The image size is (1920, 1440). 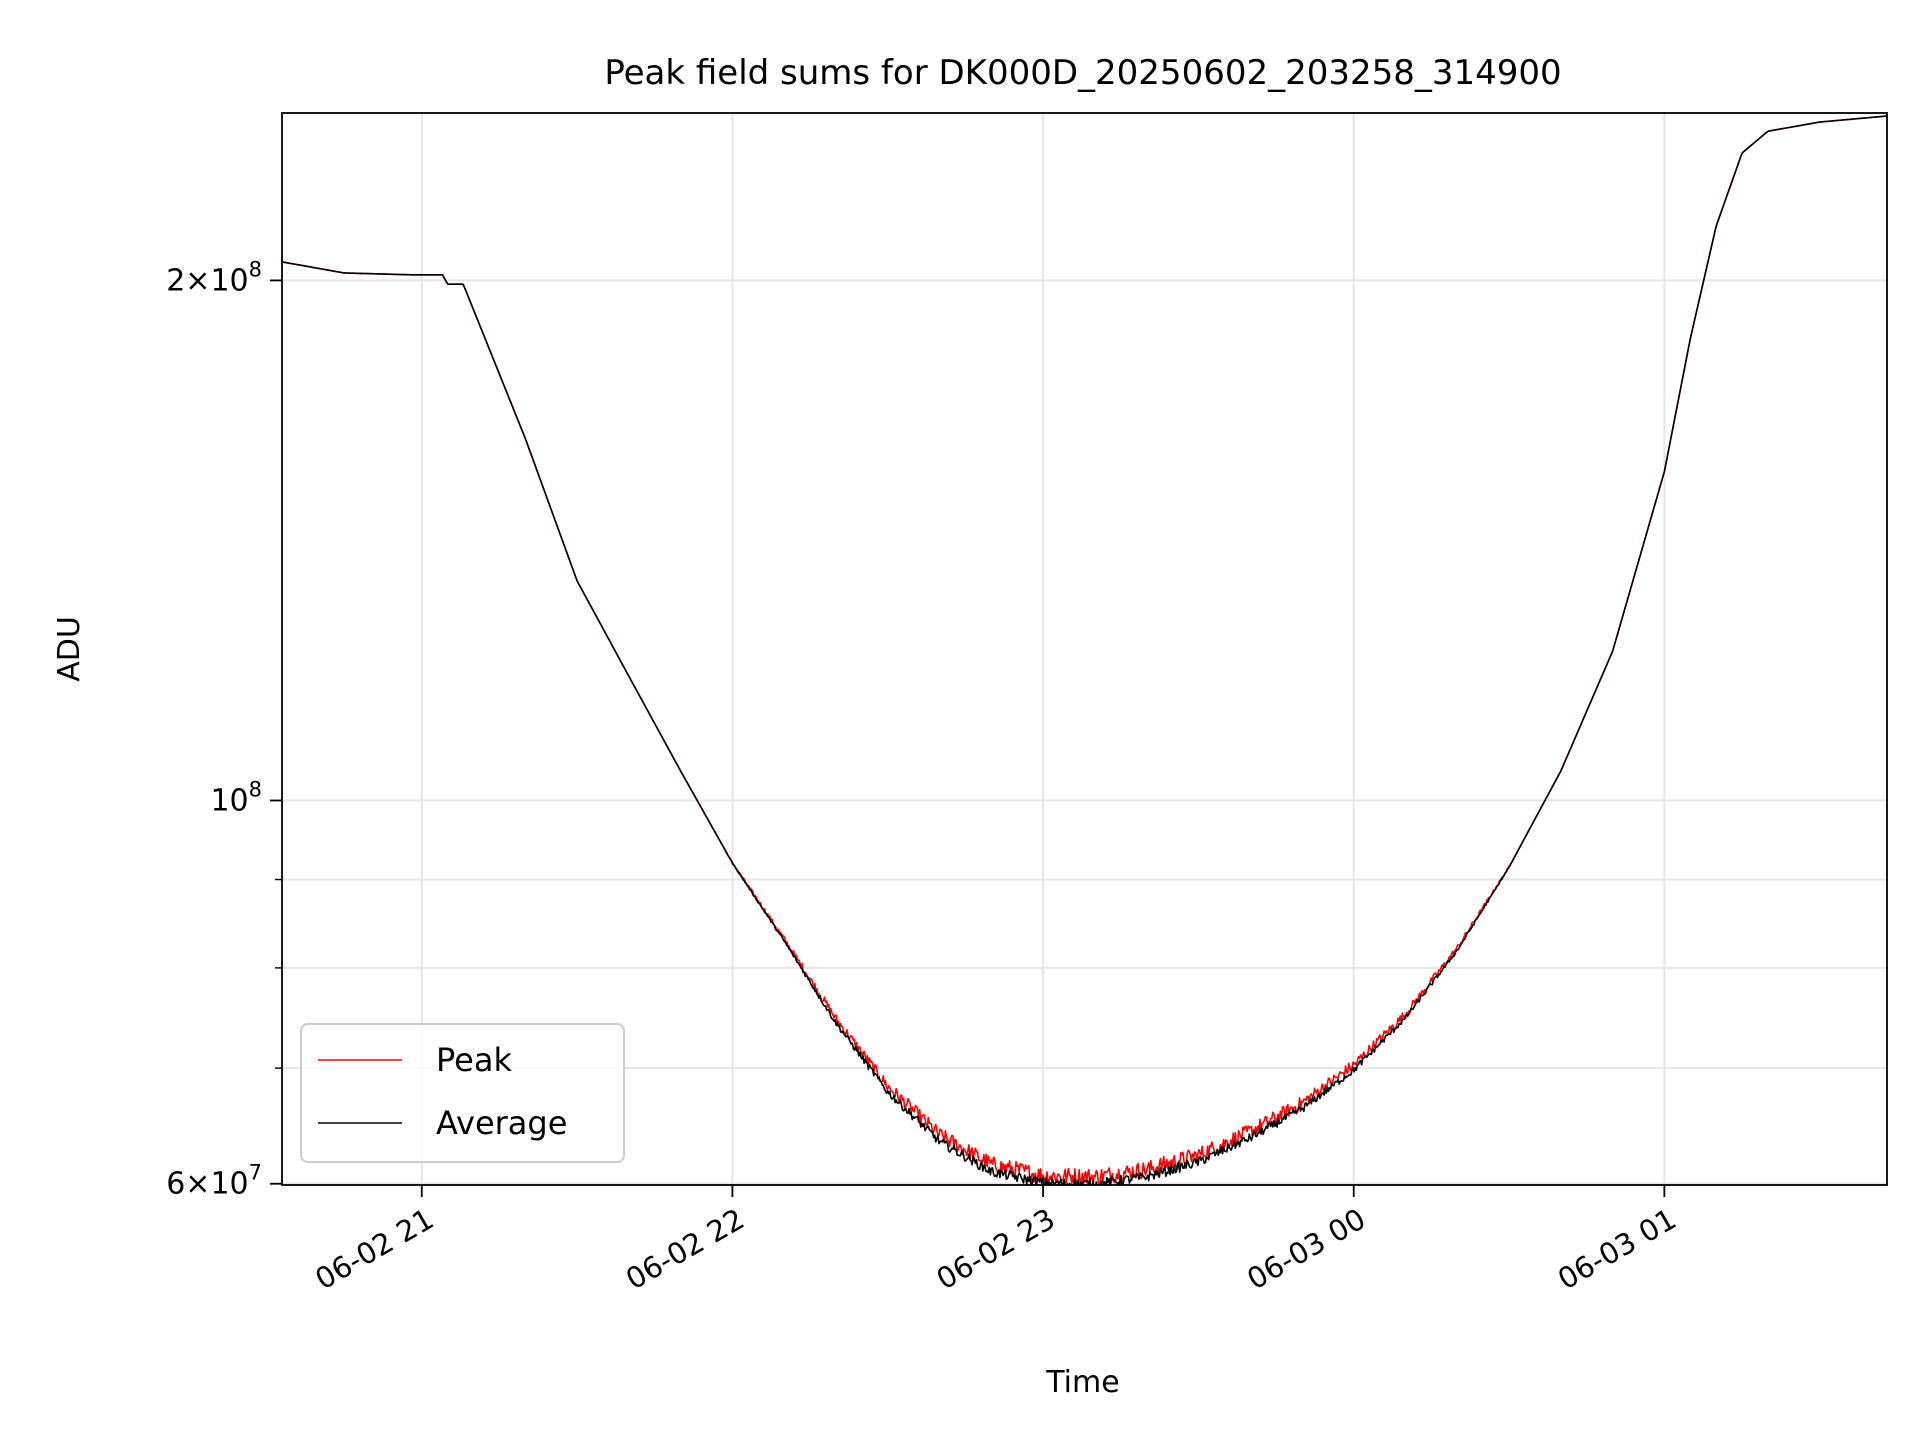 What do you see at coordinates (236, 797) in the screenshot?
I see `y-tick-label: 108` at bounding box center [236, 797].